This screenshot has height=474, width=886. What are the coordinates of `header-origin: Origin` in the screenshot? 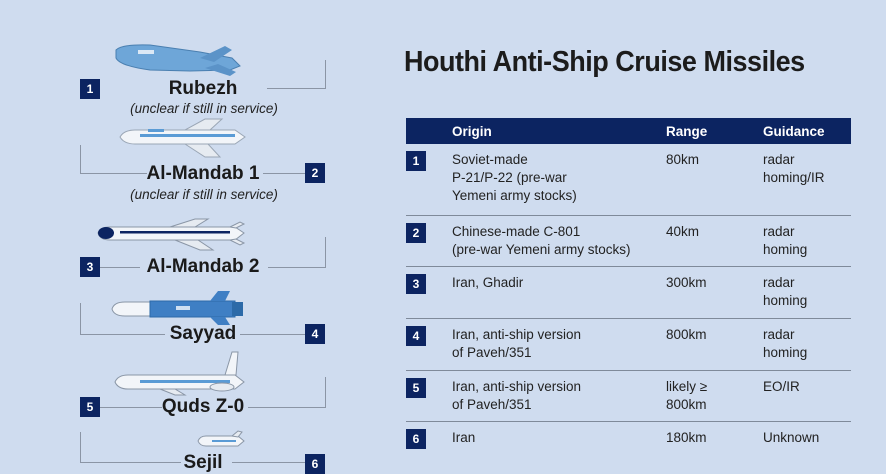 It's located at (472, 131).